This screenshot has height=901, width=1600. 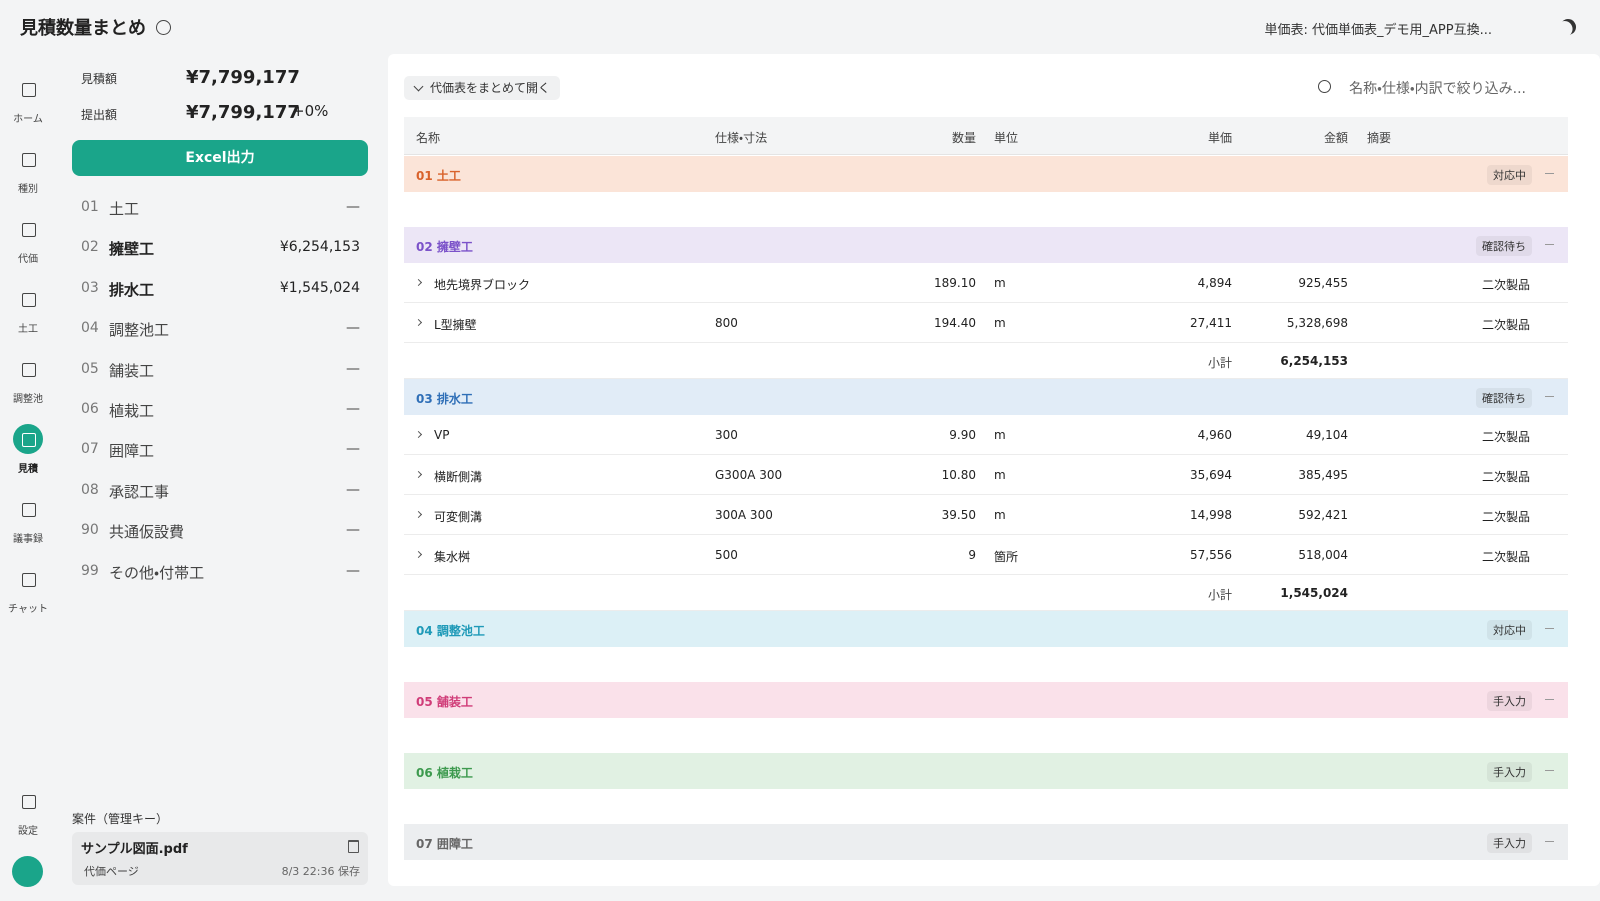 What do you see at coordinates (243, 77) in the screenshot?
I see `estimate-value: ¥7,799,177` at bounding box center [243, 77].